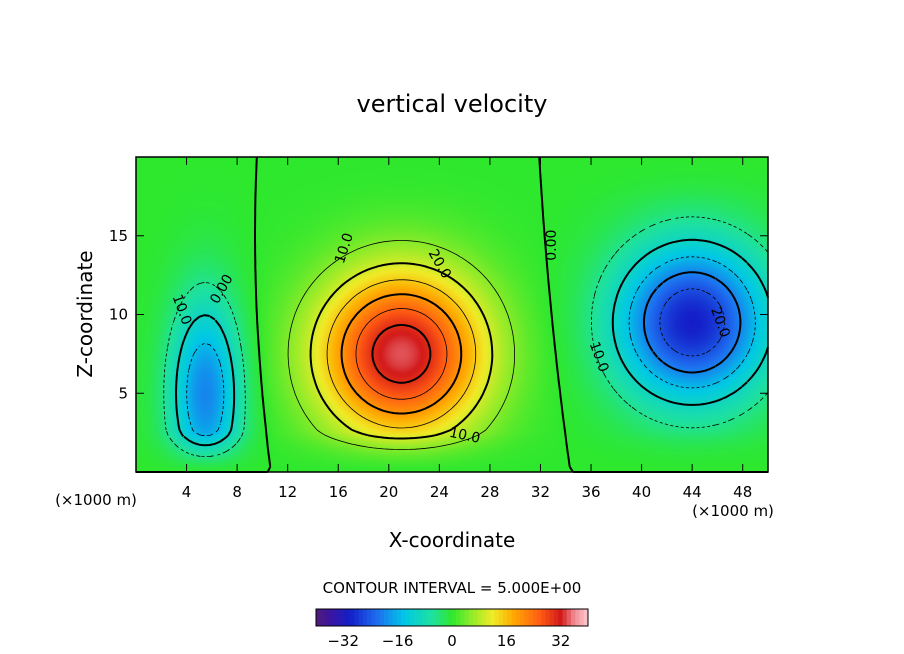 This screenshot has height=654, width=904. Describe the element at coordinates (560, 641) in the screenshot. I see `colorbar-tick-label: 32` at that location.